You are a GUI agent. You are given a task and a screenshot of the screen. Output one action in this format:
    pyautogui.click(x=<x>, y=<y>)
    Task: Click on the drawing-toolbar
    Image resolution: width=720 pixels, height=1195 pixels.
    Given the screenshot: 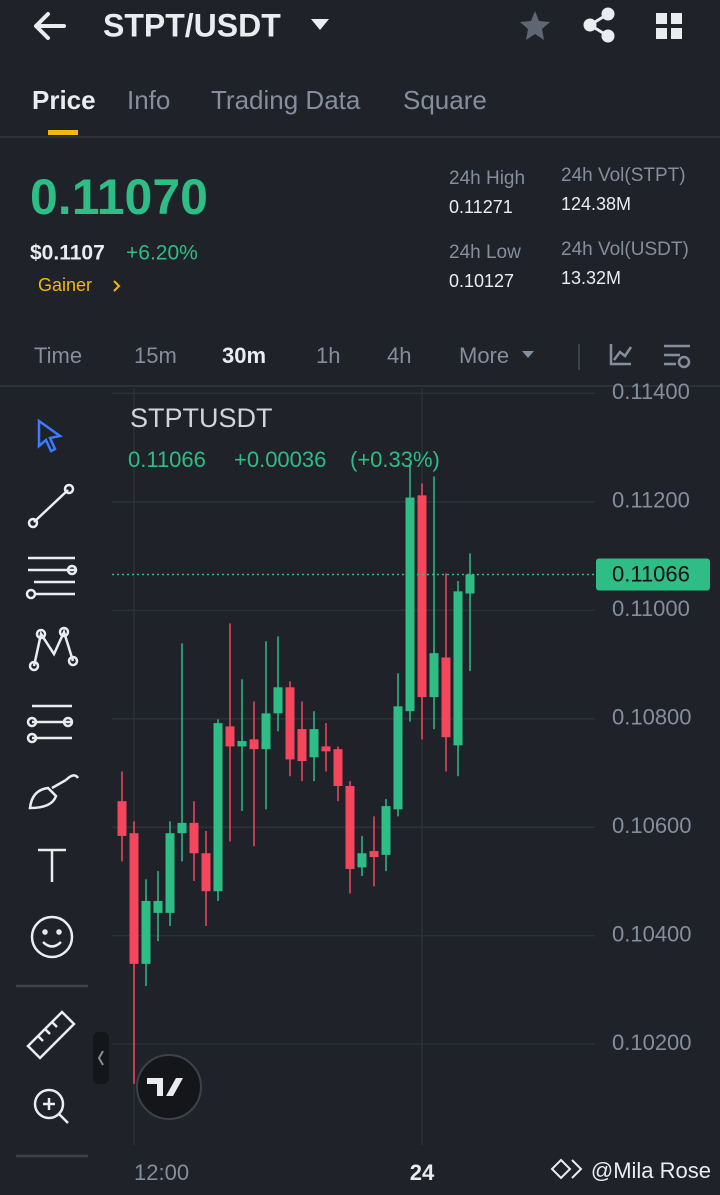 What is the action you would take?
    pyautogui.click(x=52, y=788)
    